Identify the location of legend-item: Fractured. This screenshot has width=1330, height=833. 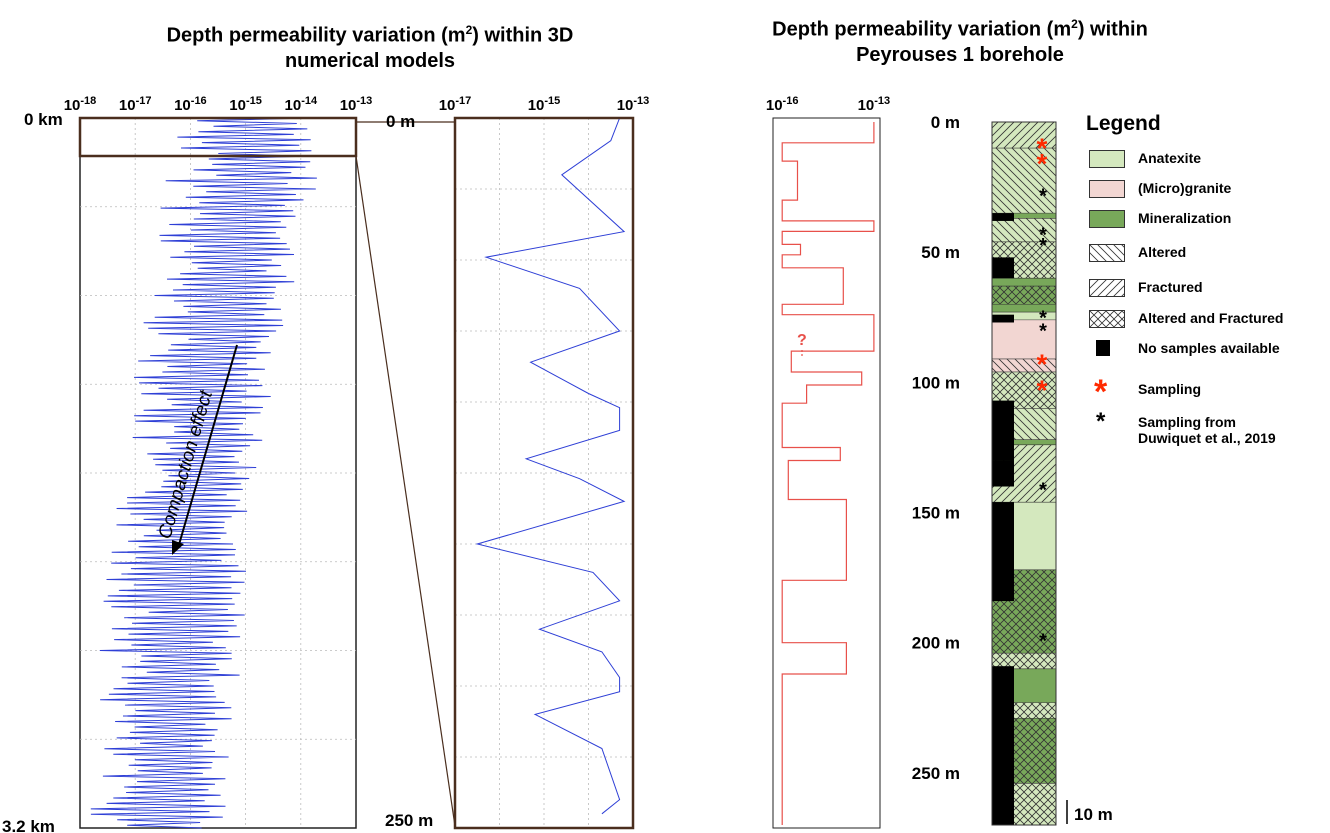
(1208, 287).